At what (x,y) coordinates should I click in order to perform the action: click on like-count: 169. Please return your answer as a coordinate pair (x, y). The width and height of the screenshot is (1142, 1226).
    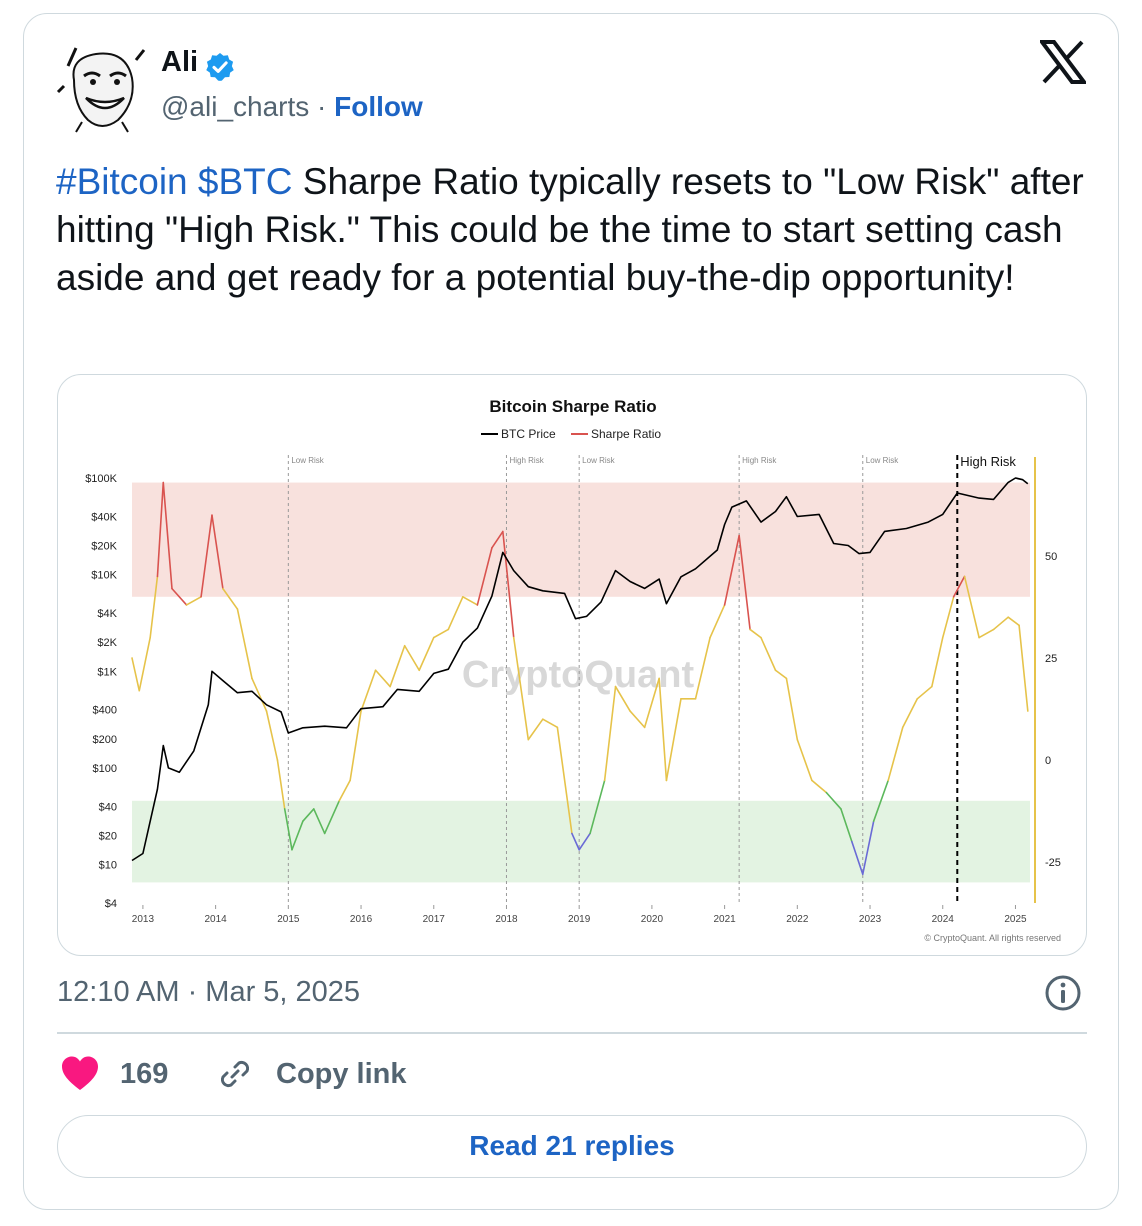
    Looking at the image, I should click on (144, 1074).